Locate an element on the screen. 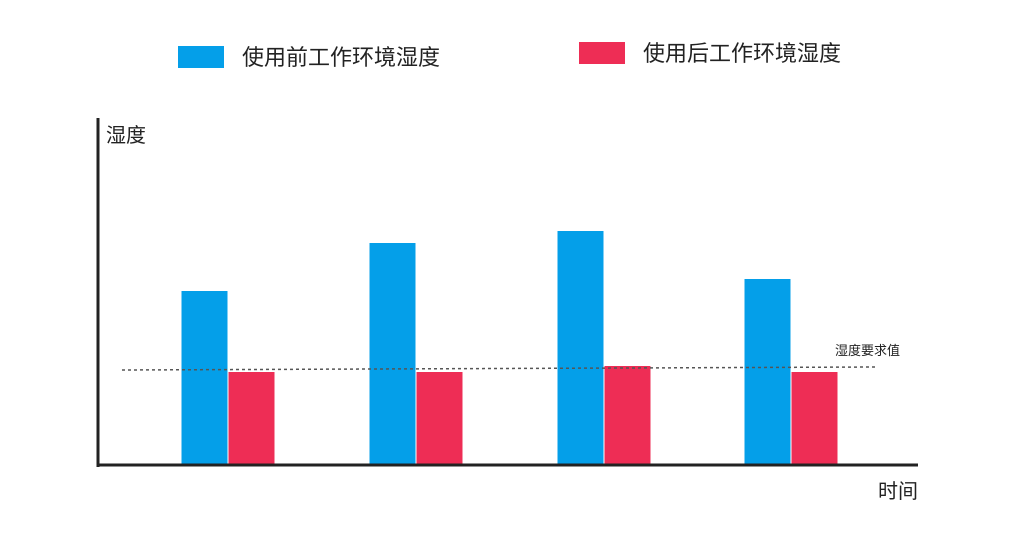 The image size is (1012, 536). x-axis-label: 时间 is located at coordinates (898, 491).